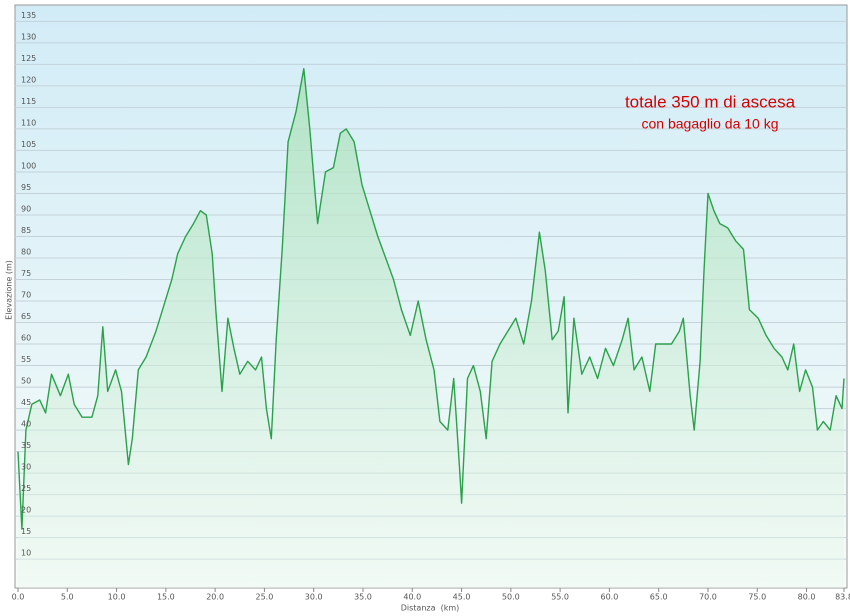 The width and height of the screenshot is (850, 616). Describe the element at coordinates (26, 251) in the screenshot. I see `y-tick-label: 80` at that location.